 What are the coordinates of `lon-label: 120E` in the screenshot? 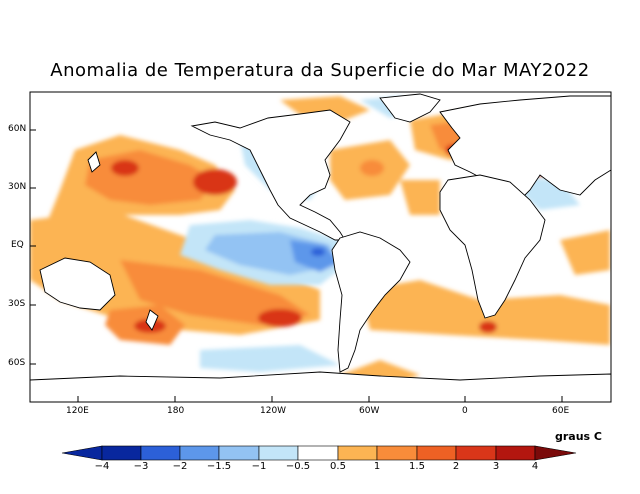 It's located at (77, 411).